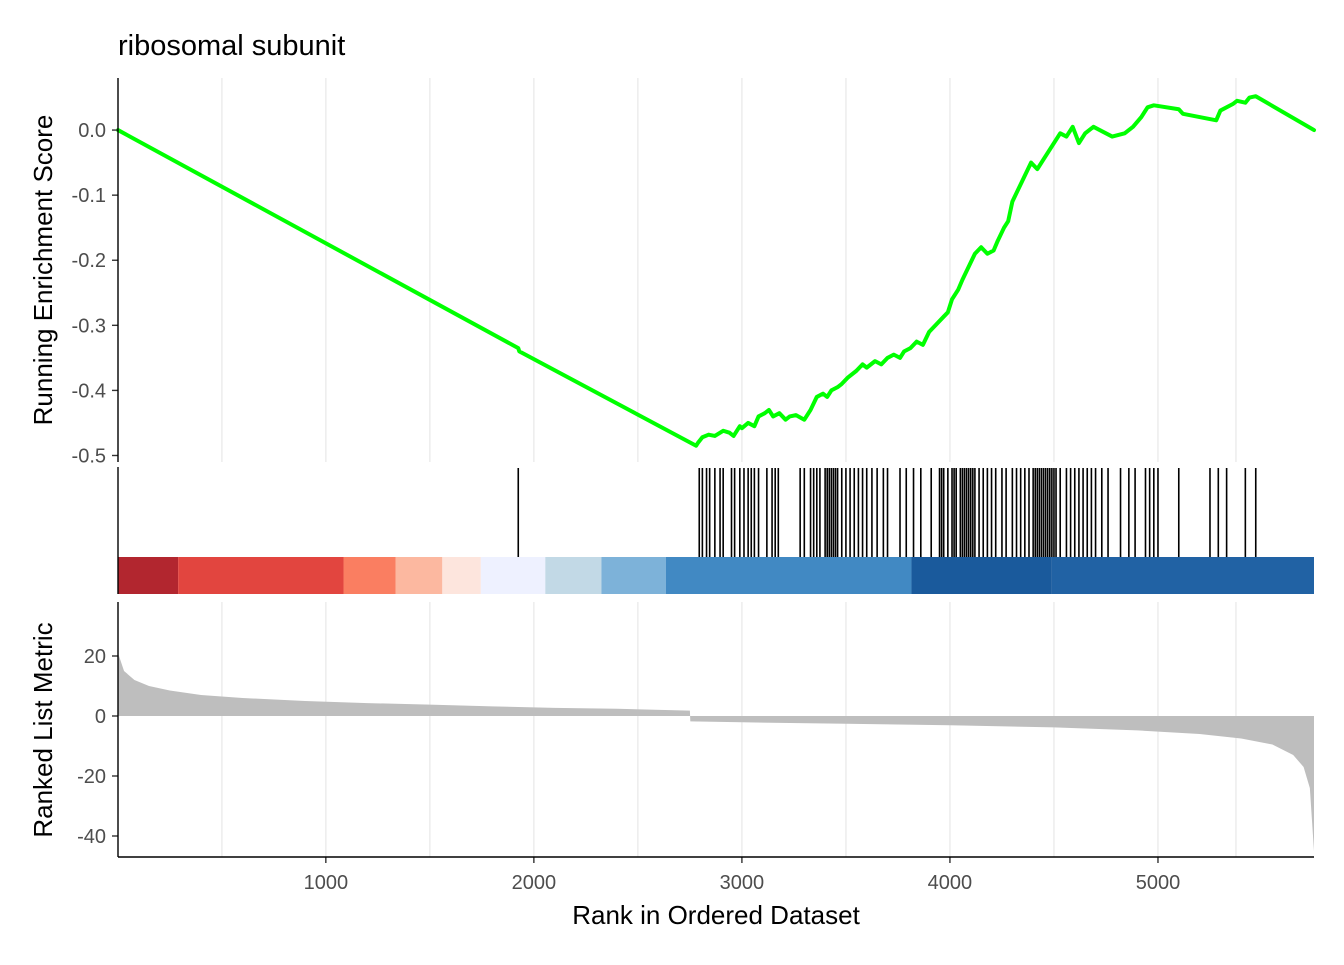 The width and height of the screenshot is (1344, 965). Describe the element at coordinates (89, 326) in the screenshot. I see `enrichment-y-tick-label: -0.3` at that location.